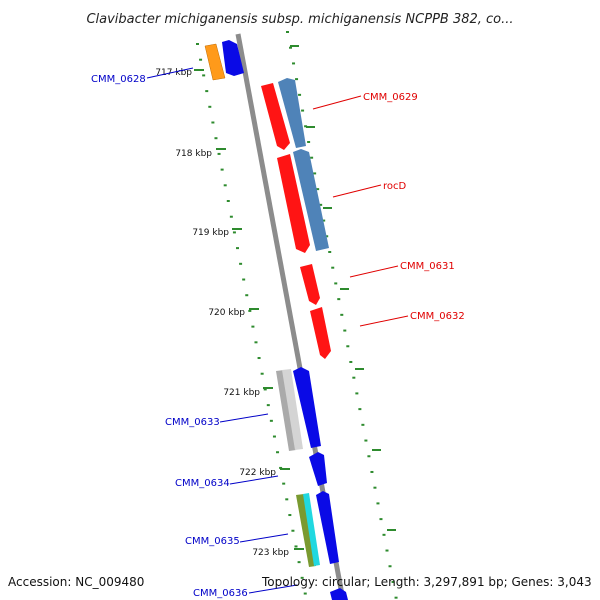 This screenshot has height=600, width=600. Describe the element at coordinates (437, 316) in the screenshot. I see `gene-label-cmm-0632: CMM_0632` at that location.